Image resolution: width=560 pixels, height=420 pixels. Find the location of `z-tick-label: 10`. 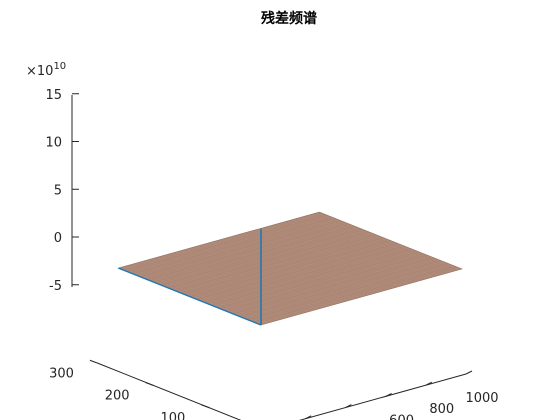

z-tick-label: 10 is located at coordinates (53, 143).